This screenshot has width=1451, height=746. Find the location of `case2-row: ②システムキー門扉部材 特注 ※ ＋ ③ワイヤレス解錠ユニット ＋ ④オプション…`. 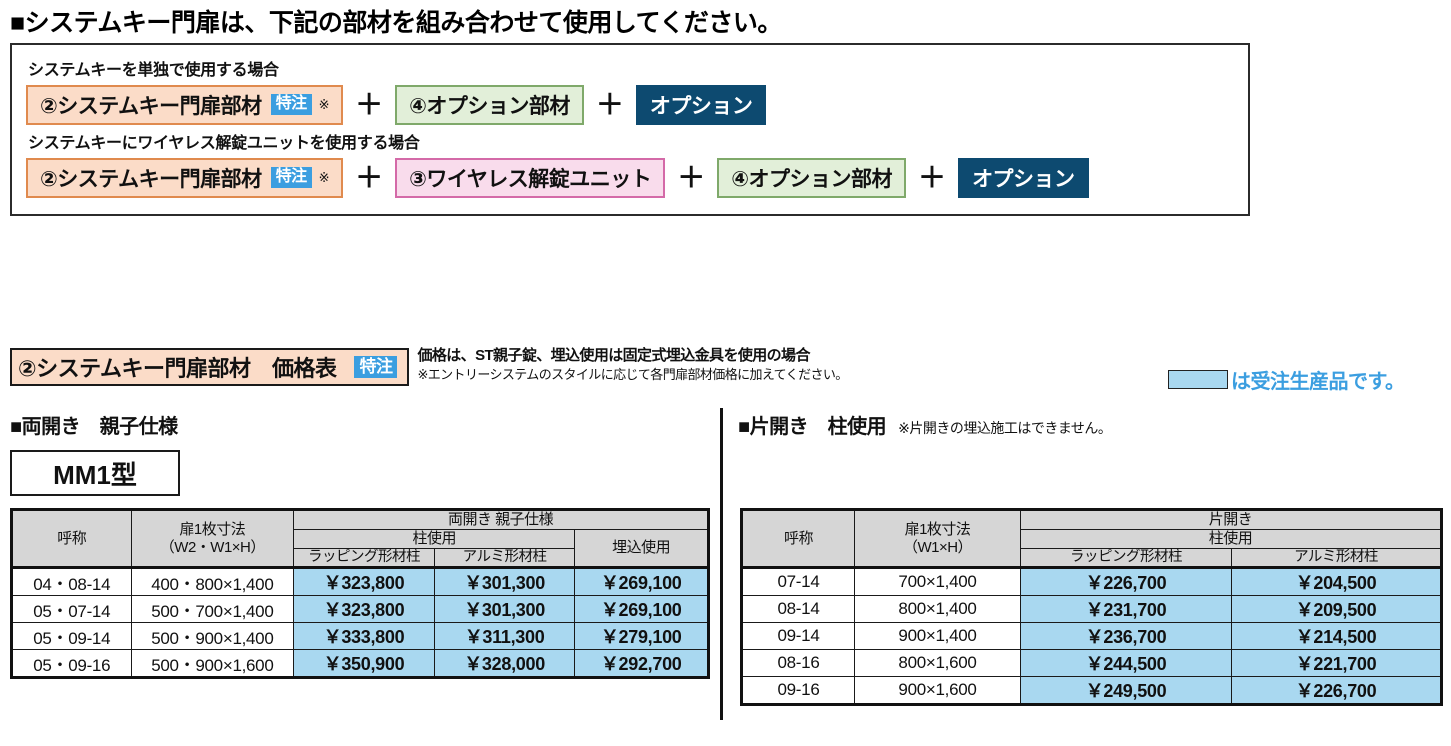

case2-row: ②システムキー門扉部材 特注 ※ ＋ ③ワイヤレス解錠ユニット ＋ ④オプション… is located at coordinates (630, 177).